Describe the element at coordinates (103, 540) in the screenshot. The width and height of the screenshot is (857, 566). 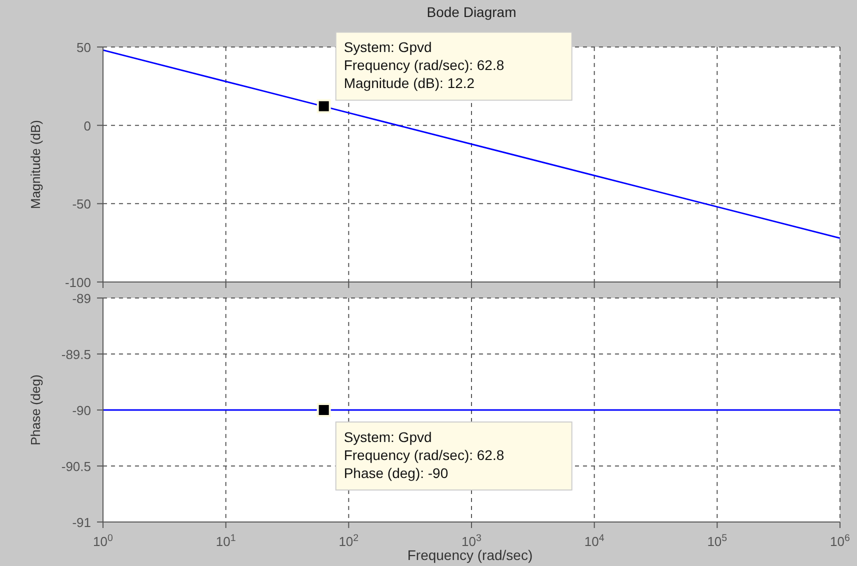
I see `x-tick-label: 10$^{0}$` at that location.